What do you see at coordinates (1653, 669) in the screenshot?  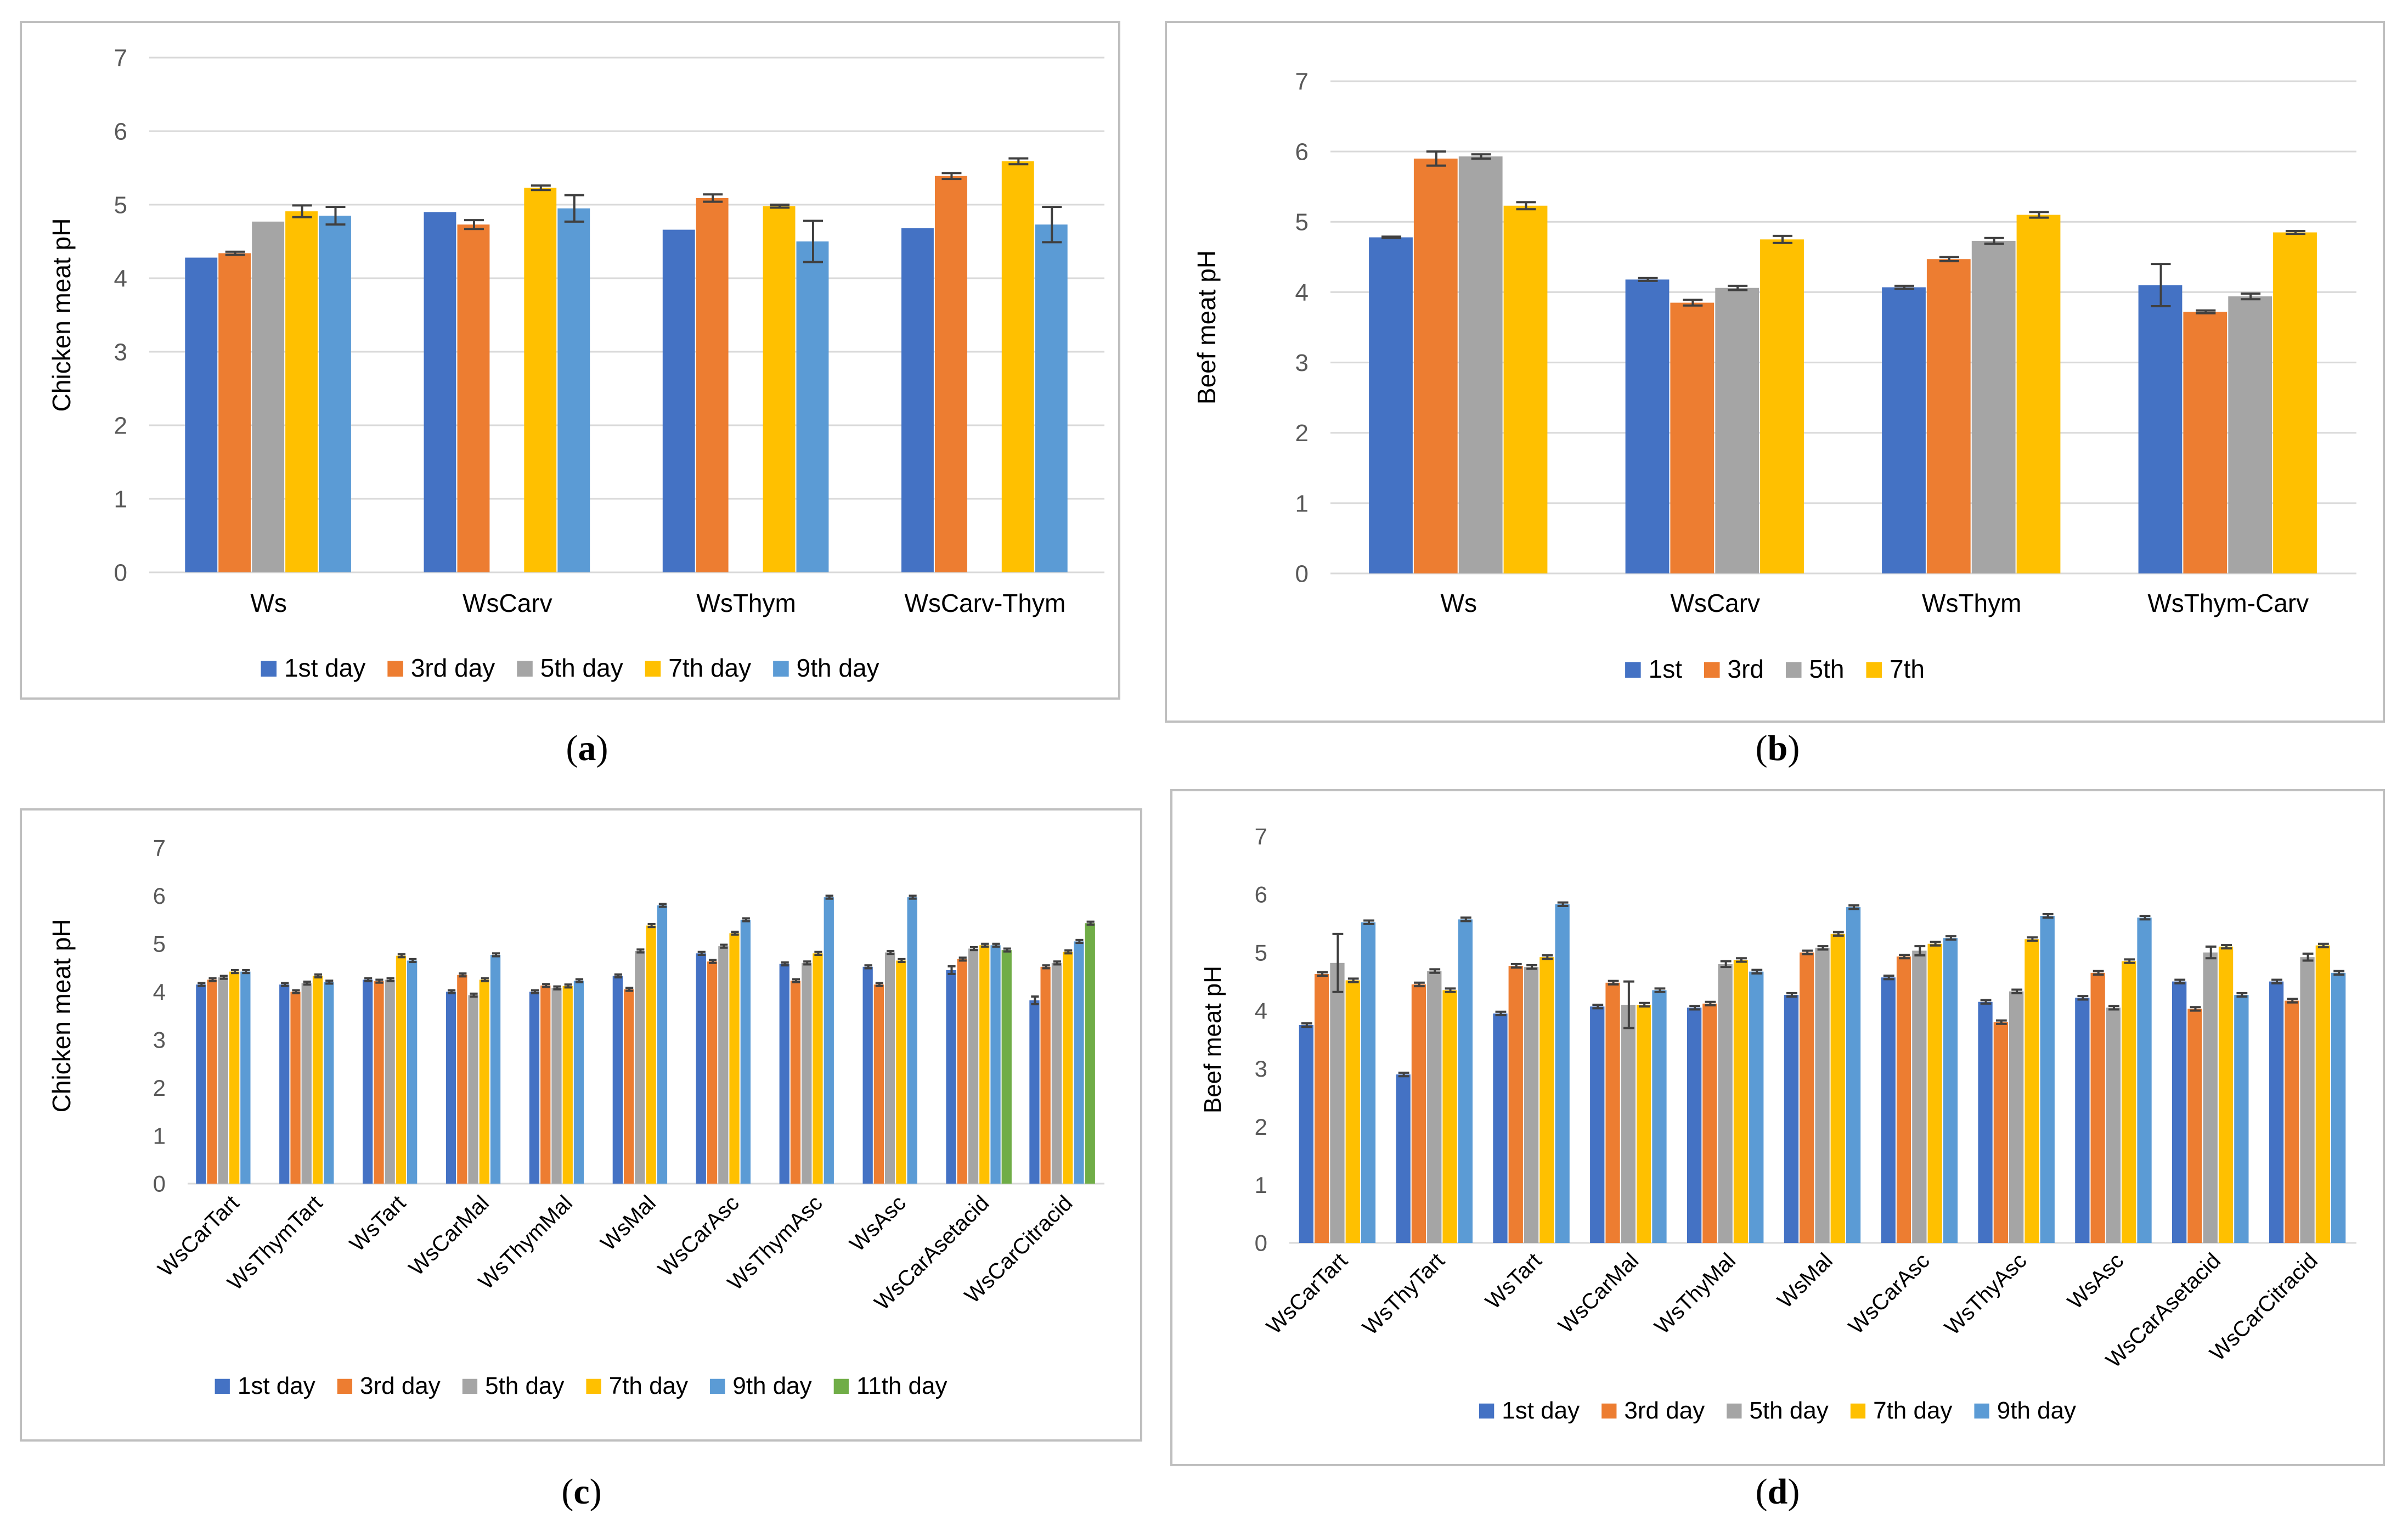 I see `legend-item: 1st` at bounding box center [1653, 669].